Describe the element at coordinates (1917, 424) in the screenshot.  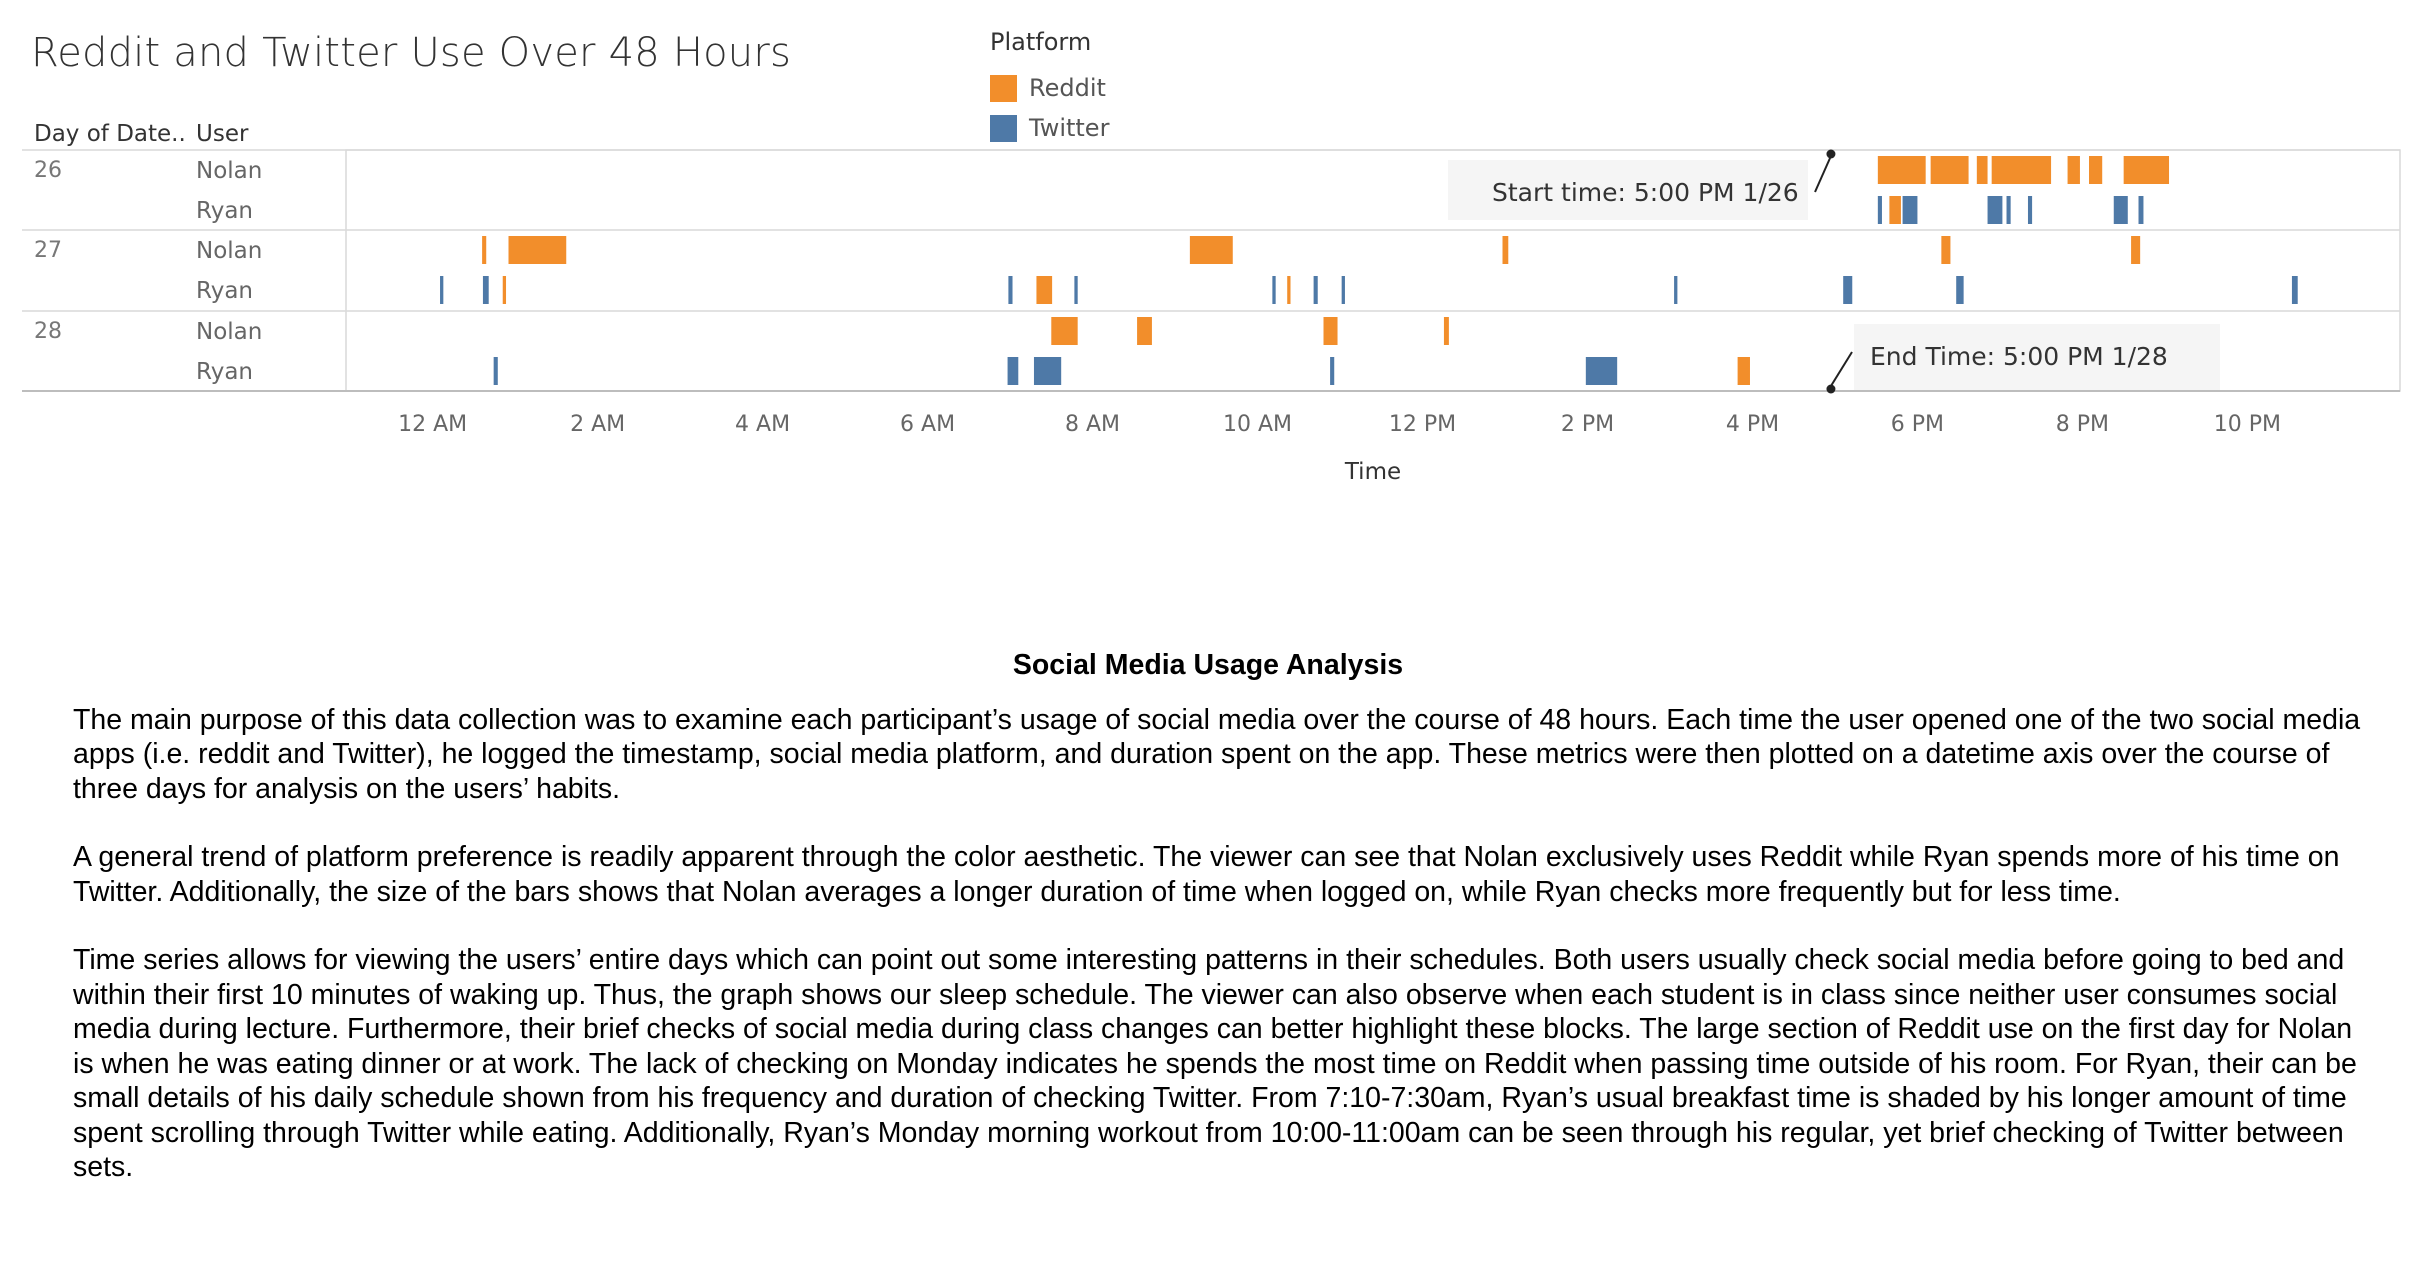
I see `x-tick-label: 6 PM` at that location.